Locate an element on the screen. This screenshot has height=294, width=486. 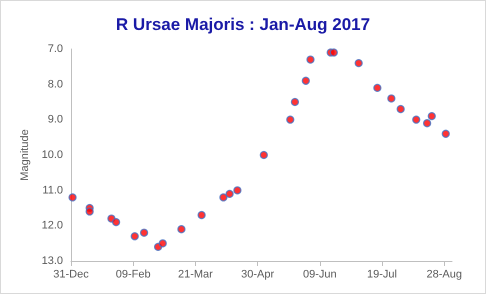
x-tick-label: 09-Feb is located at coordinates (133, 274).